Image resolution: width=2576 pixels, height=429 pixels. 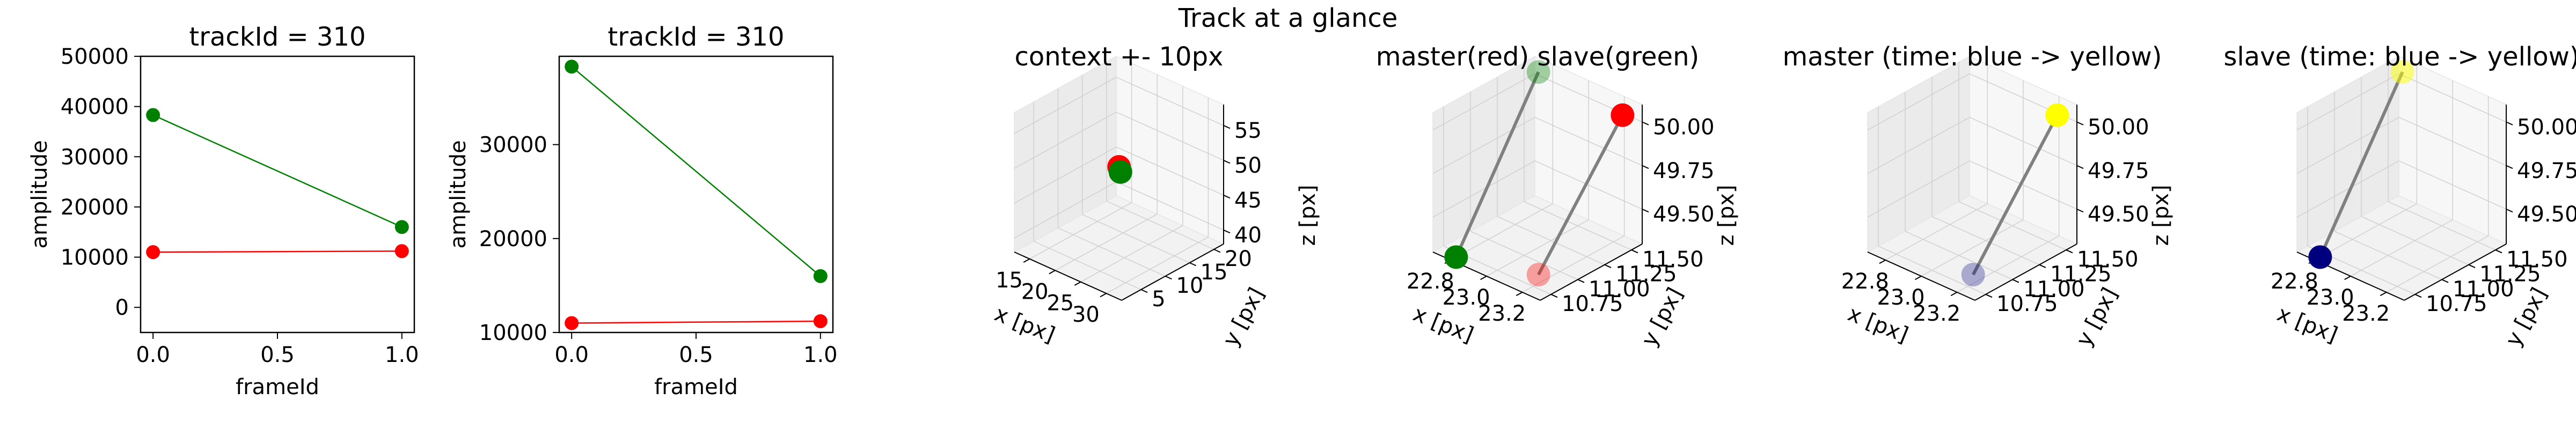 I want to click on z-tick-label: 50.00, so click(x=1684, y=127).